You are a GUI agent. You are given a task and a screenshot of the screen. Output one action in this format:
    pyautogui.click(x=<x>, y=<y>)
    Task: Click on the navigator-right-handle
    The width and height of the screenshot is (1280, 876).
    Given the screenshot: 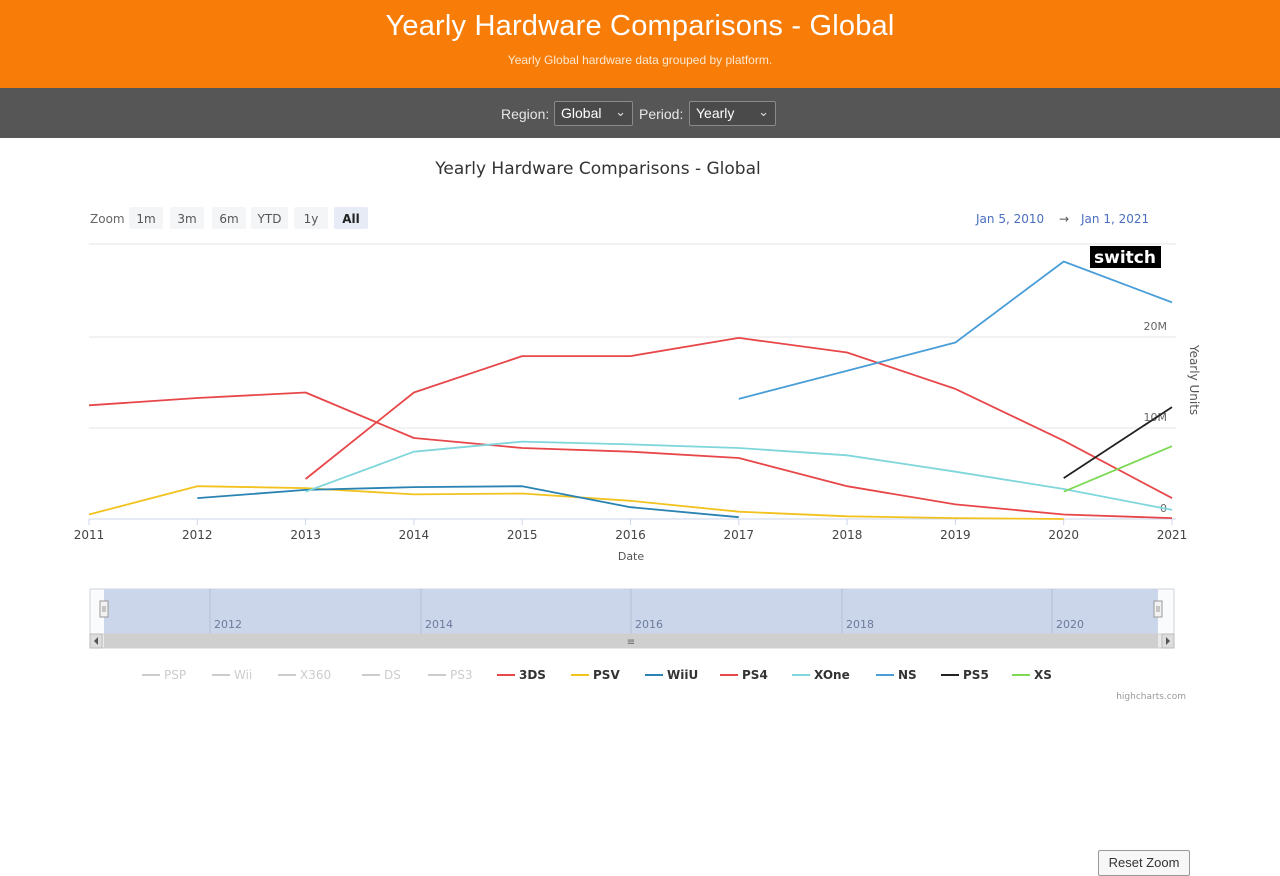 What is the action you would take?
    pyautogui.click(x=1158, y=609)
    